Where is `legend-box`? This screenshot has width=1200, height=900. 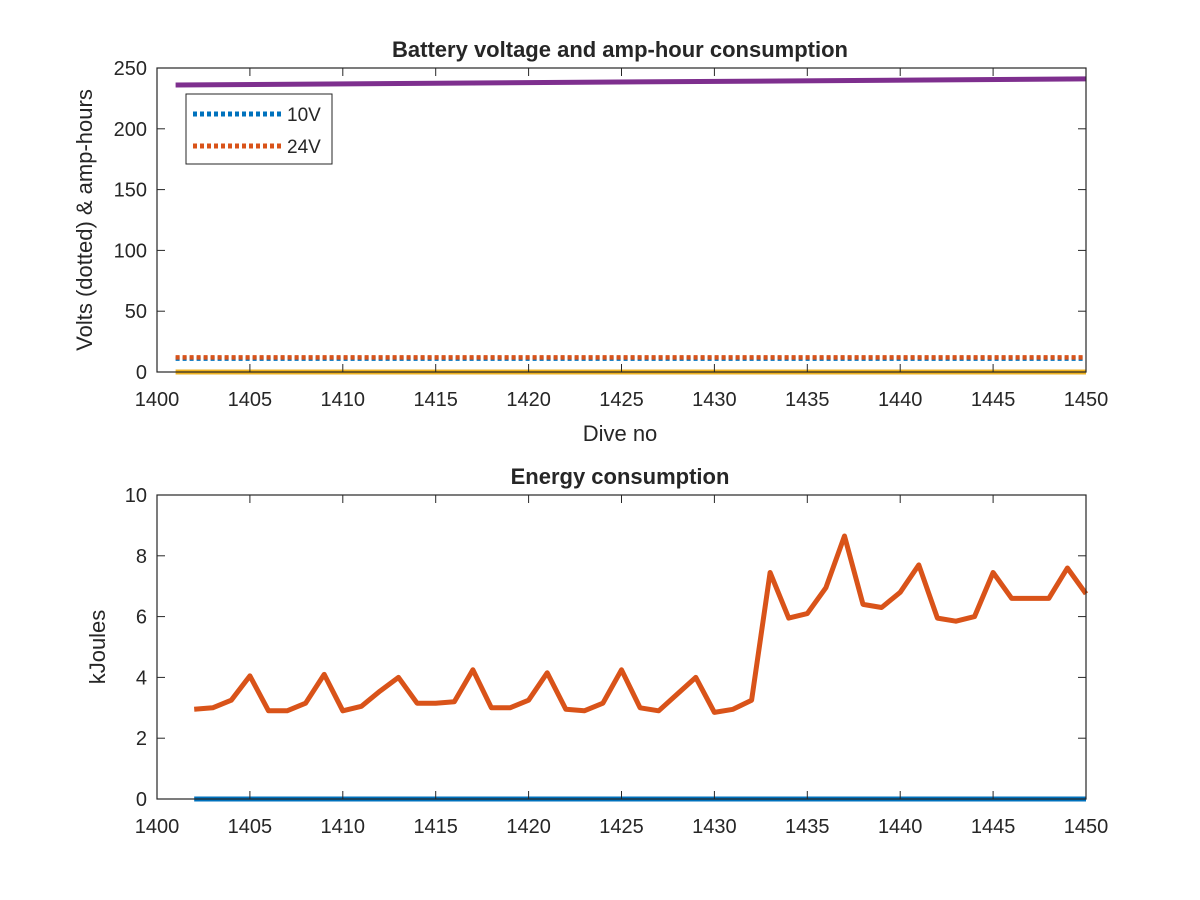
legend-box is located at coordinates (259, 129).